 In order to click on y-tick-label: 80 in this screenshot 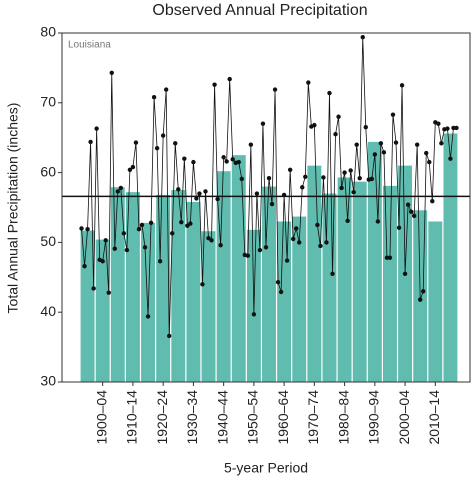, I will do `click(48, 32)`.